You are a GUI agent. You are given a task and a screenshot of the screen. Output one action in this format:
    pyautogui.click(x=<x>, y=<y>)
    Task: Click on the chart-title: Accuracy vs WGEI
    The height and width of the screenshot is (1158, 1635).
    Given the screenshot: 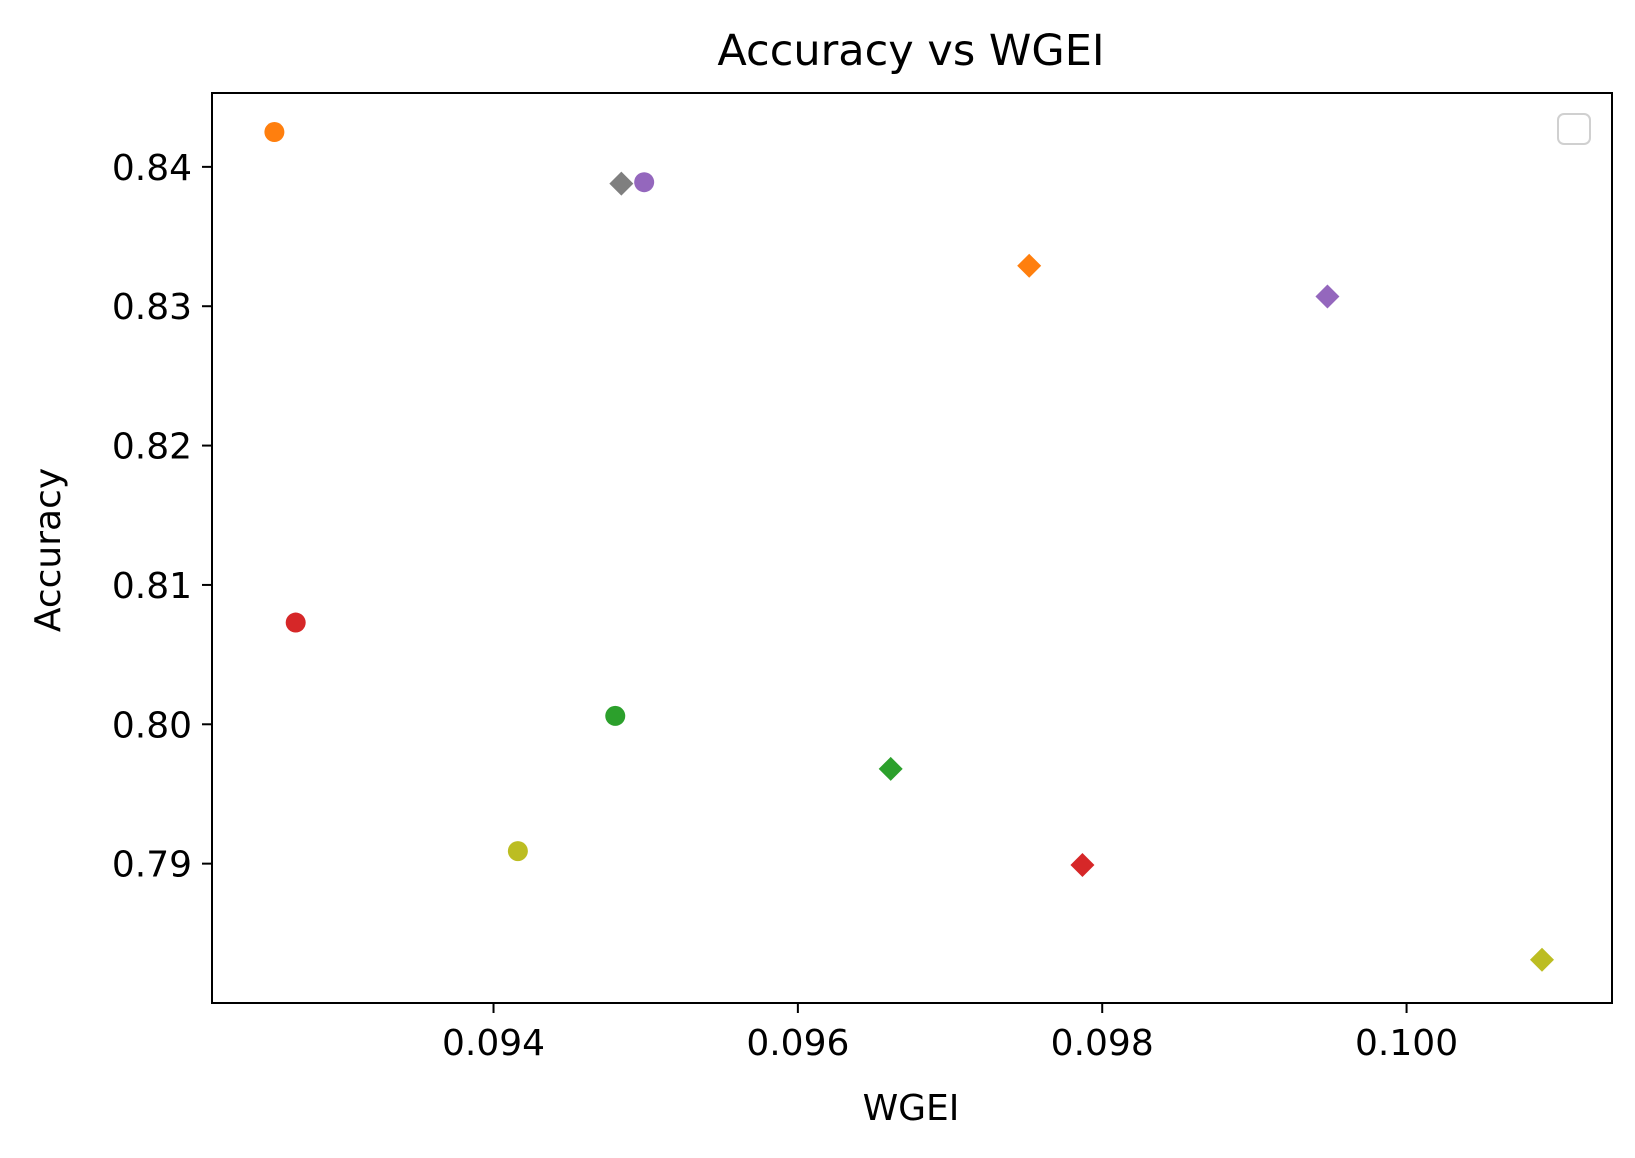 What is the action you would take?
    pyautogui.click(x=910, y=51)
    